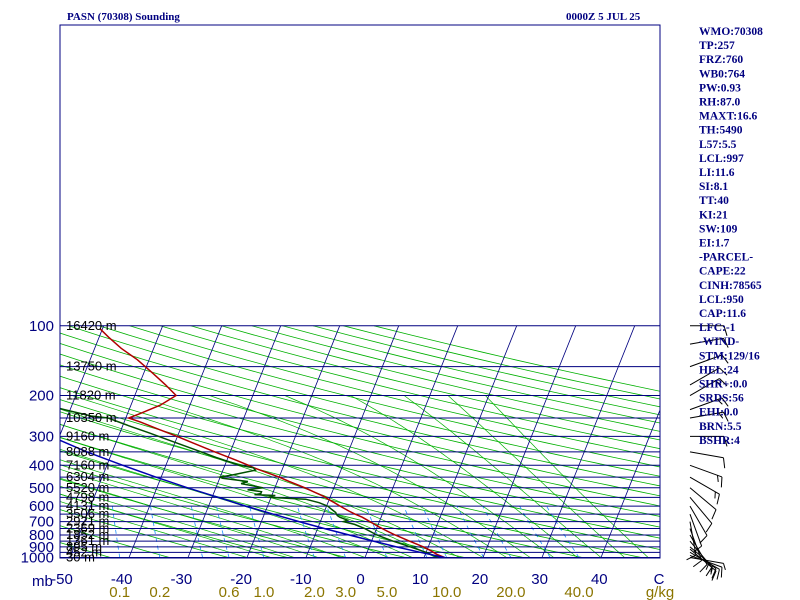 The image size is (800, 600). Describe the element at coordinates (80, 557) in the screenshot. I see `height-label: 30 m` at that location.